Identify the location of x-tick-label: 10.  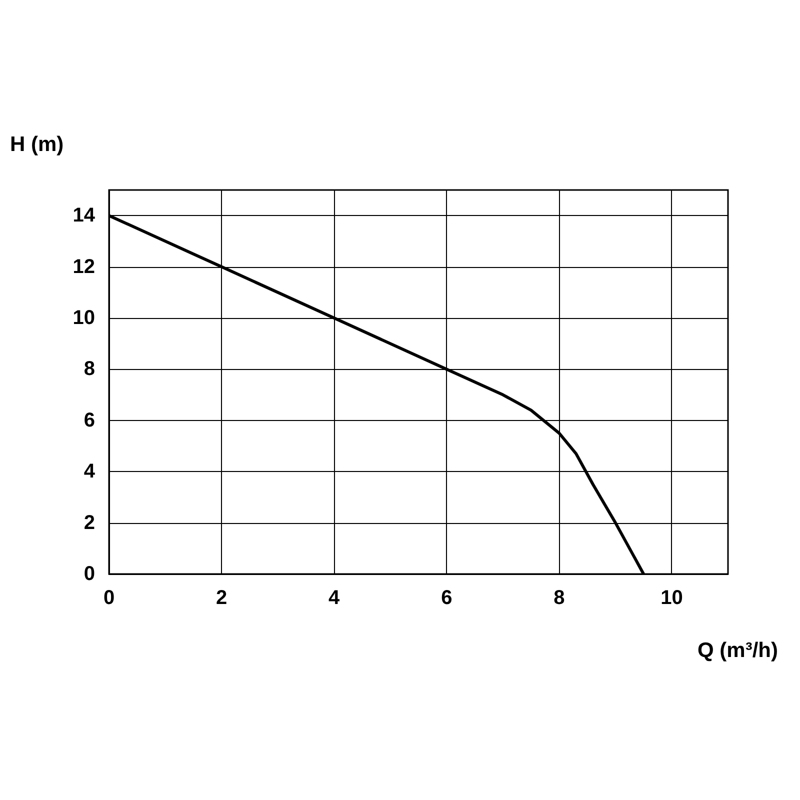
(671, 598).